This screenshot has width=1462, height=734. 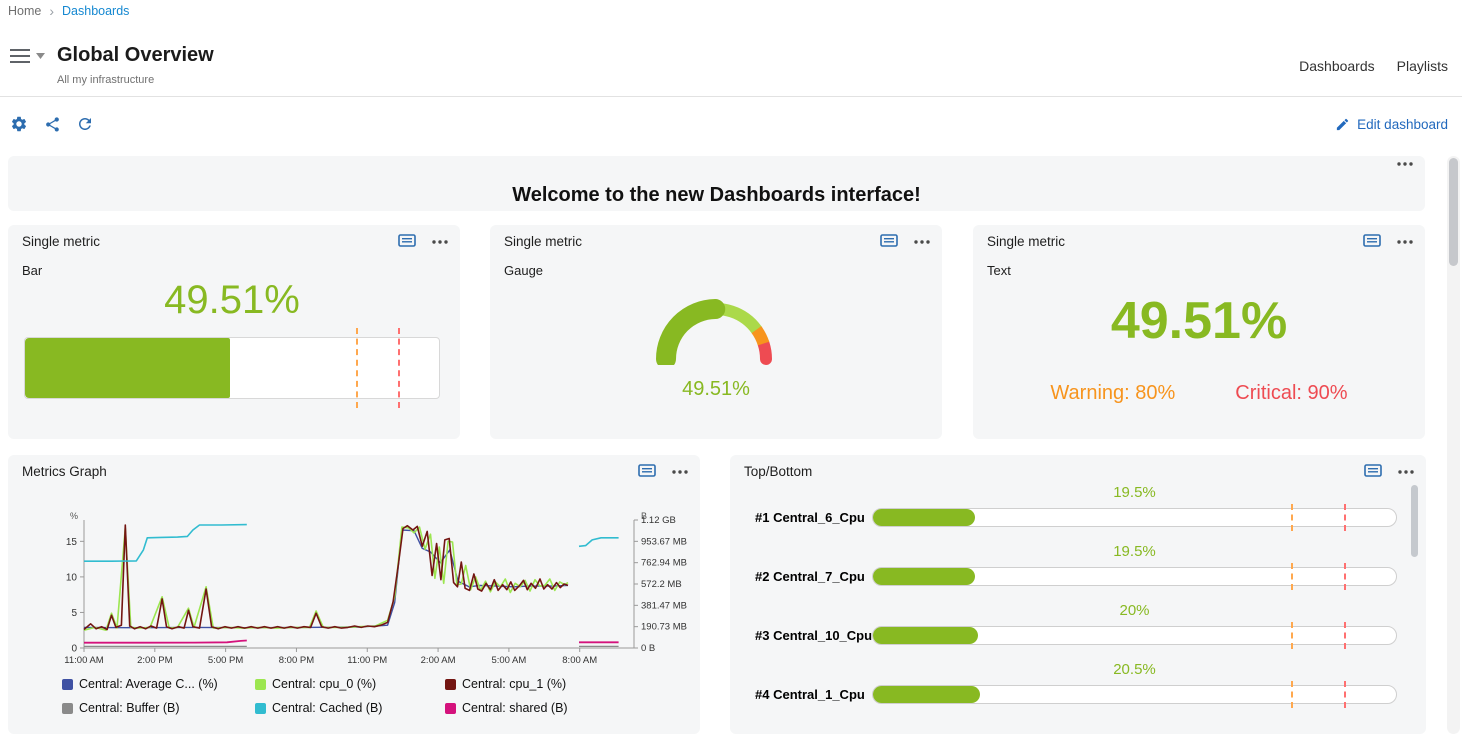 I want to click on hamburger-icon, so click(x=20, y=56).